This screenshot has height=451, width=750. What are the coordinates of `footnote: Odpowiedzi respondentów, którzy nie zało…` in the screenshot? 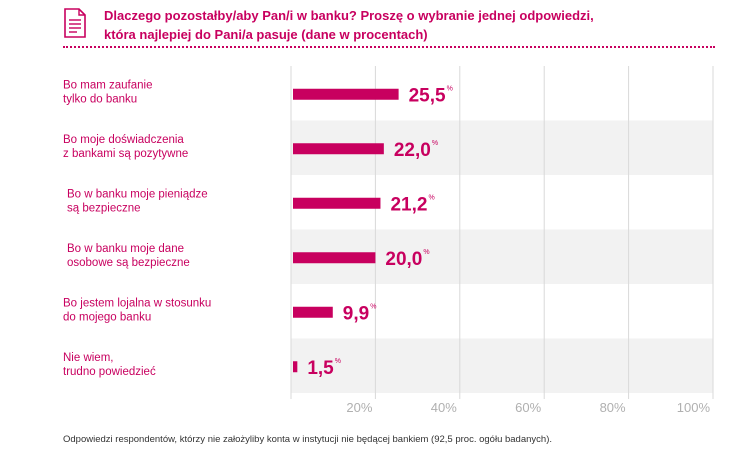 It's located at (307, 439).